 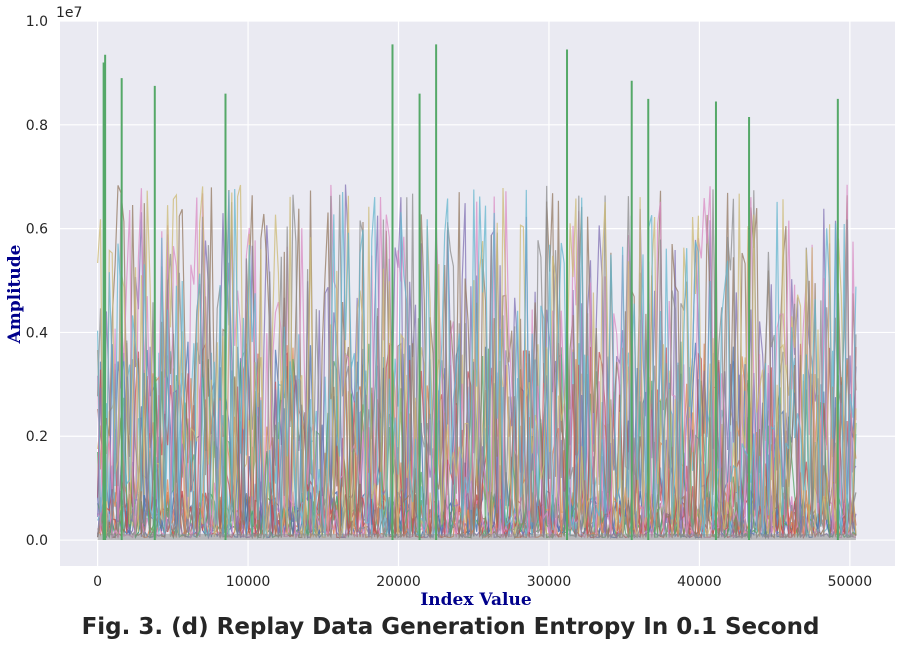 I want to click on y-tick-label: 1.0, so click(x=37, y=22).